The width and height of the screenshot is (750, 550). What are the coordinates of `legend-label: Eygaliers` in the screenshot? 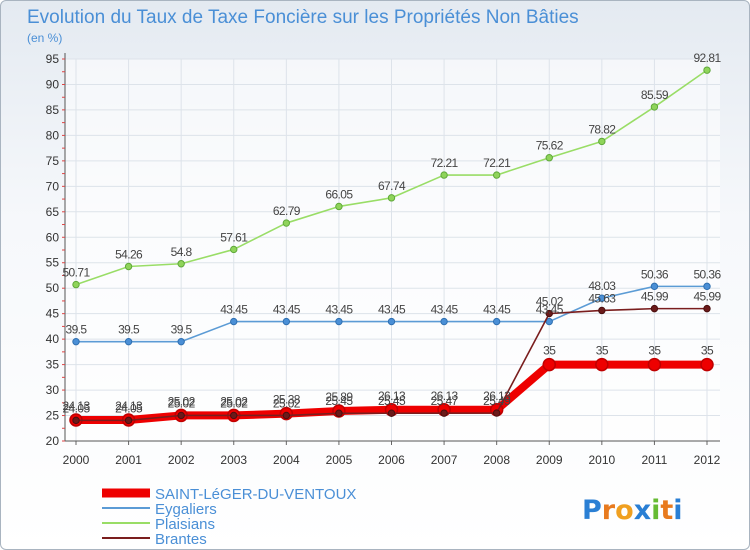 It's located at (186, 509).